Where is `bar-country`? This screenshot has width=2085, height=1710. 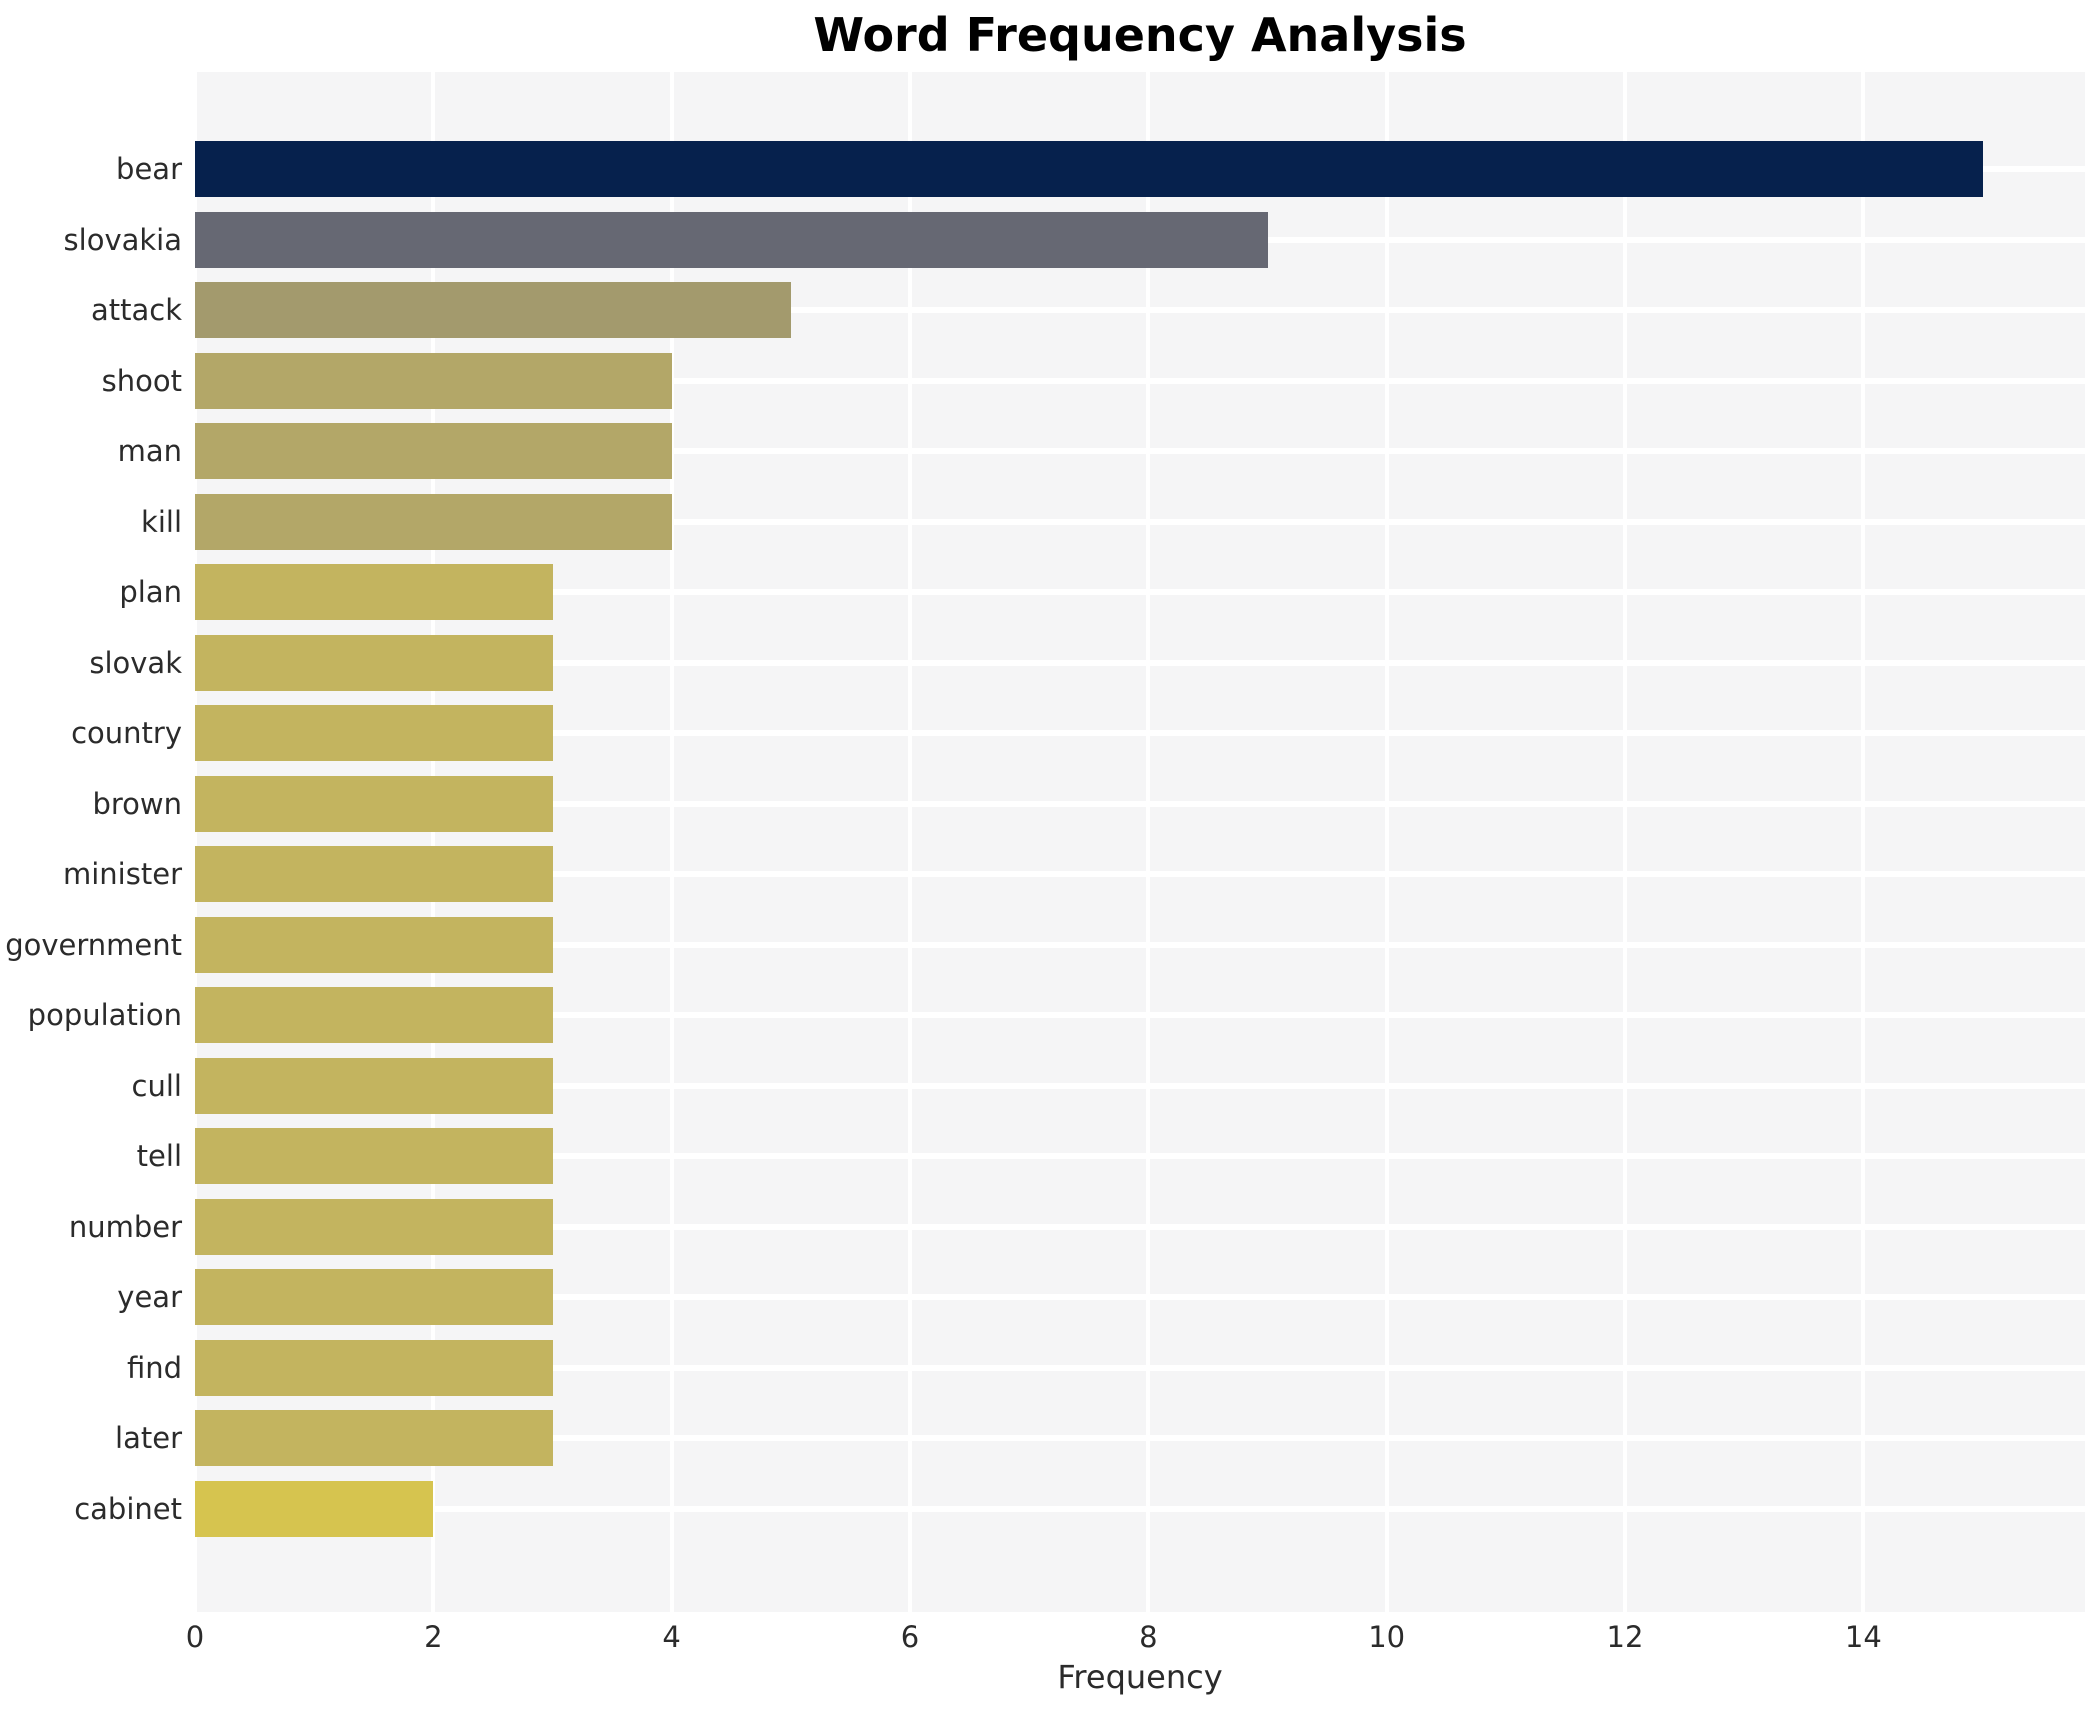 bar-country is located at coordinates (374, 733).